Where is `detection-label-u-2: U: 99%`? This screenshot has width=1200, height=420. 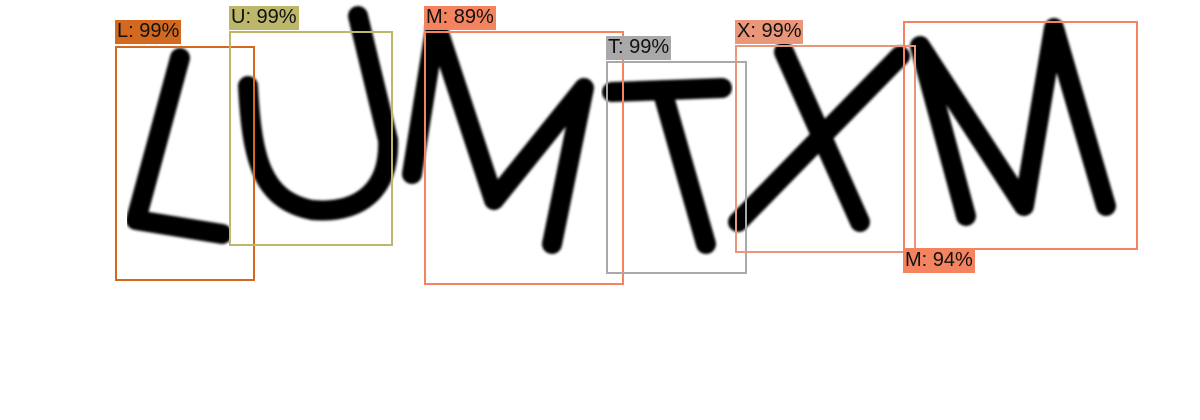 detection-label-u-2: U: 99% is located at coordinates (264, 18).